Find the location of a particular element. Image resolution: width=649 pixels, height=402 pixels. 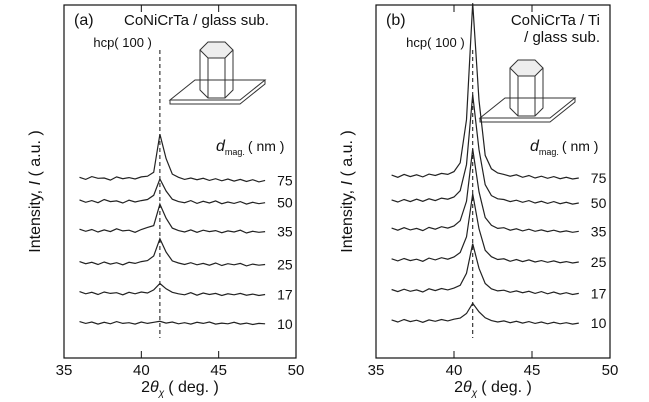

panel-label: (a) is located at coordinates (84, 20).